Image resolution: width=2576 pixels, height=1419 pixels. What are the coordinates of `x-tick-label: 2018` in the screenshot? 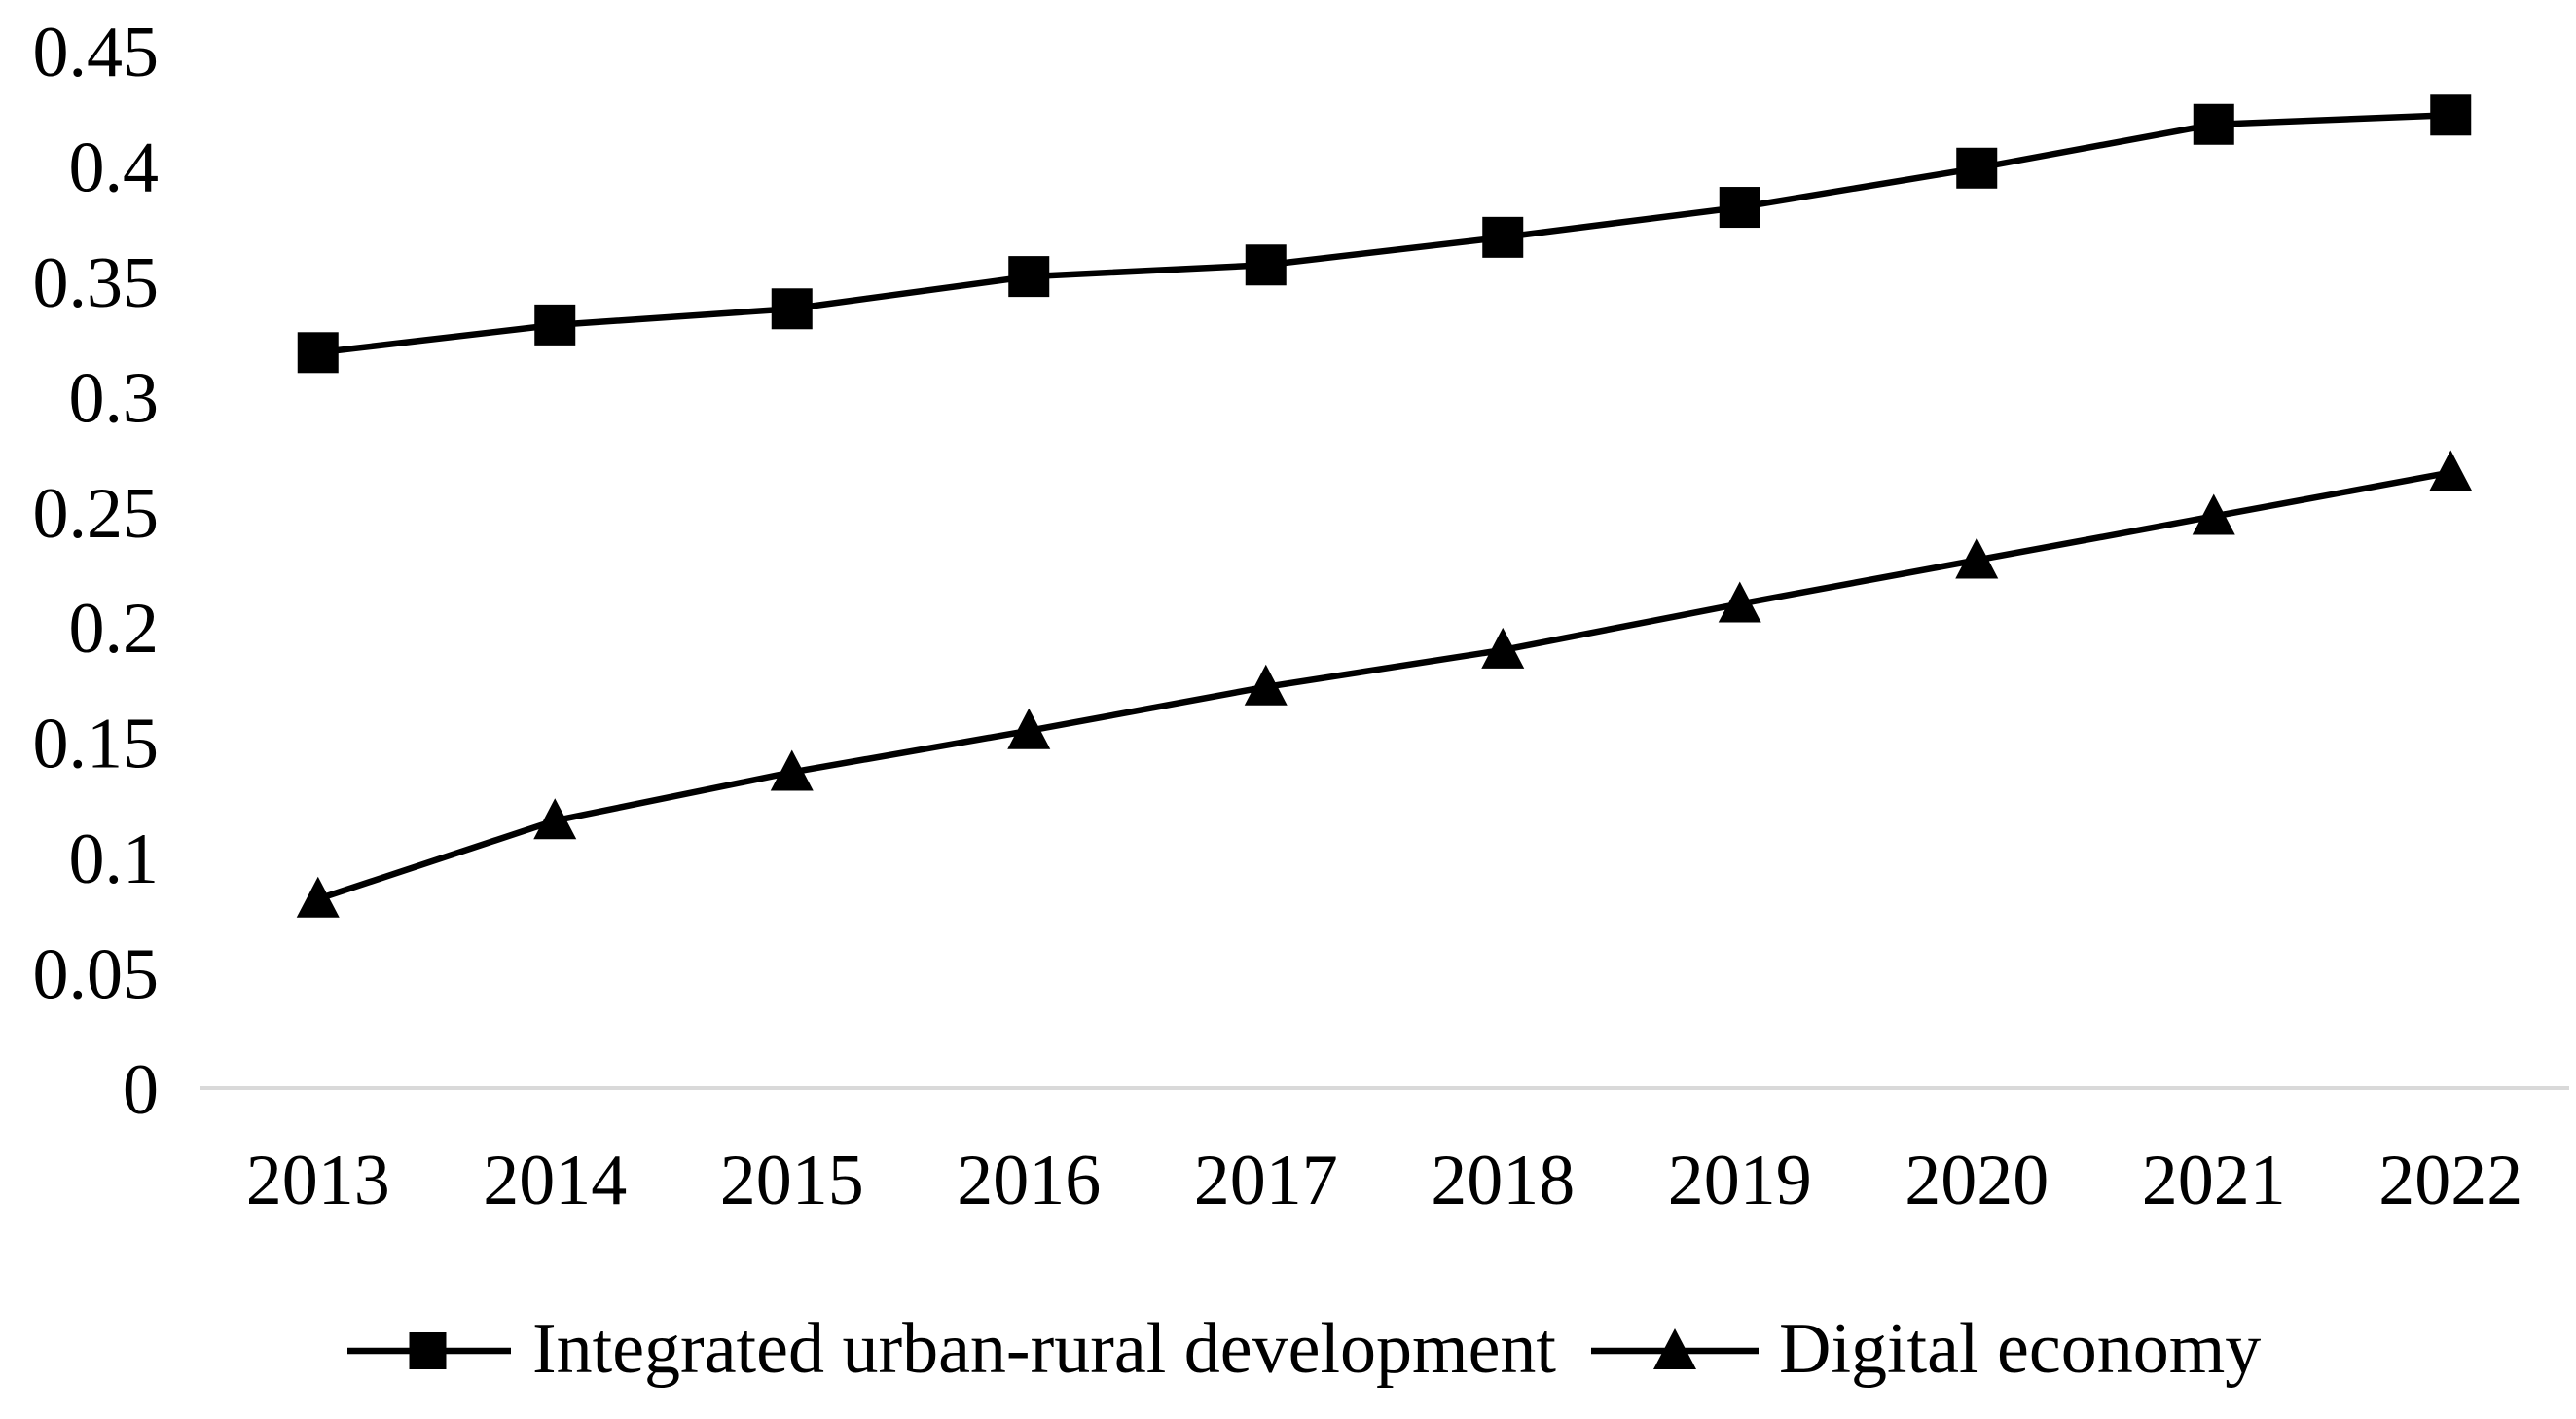 It's located at (1503, 1180).